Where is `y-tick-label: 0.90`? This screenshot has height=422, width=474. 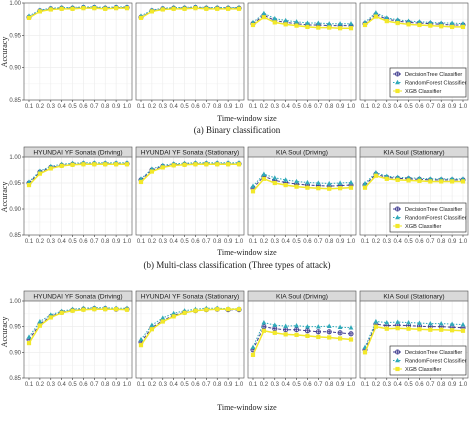
y-tick-label: 0.90 is located at coordinates (15, 353).